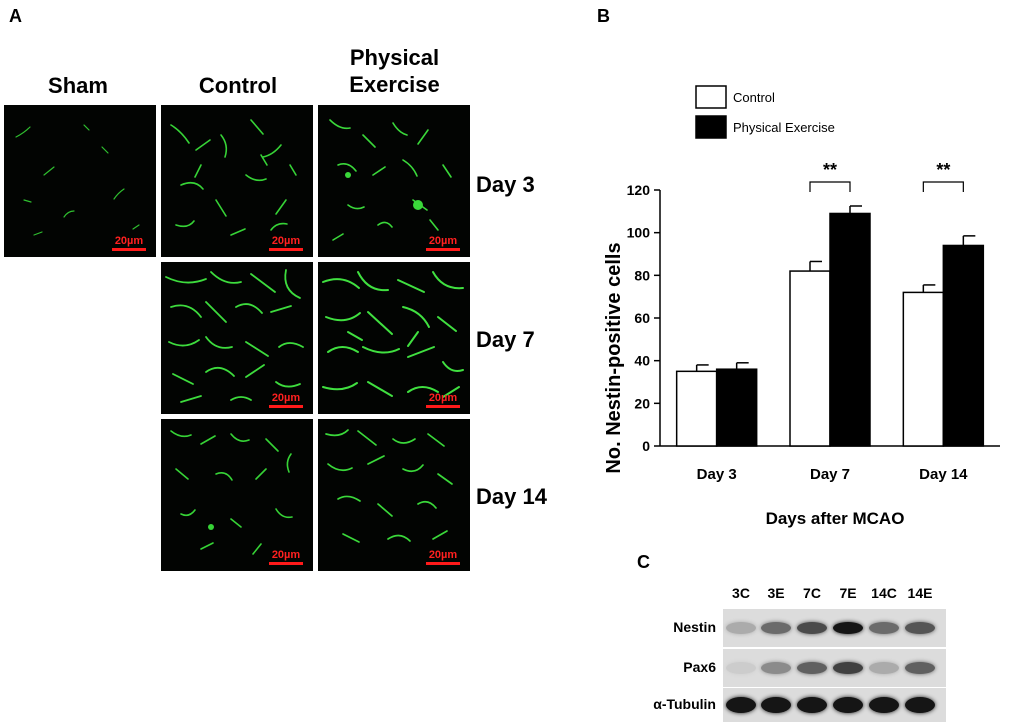  What do you see at coordinates (920, 593) in the screenshot?
I see `lane-label: 14E` at bounding box center [920, 593].